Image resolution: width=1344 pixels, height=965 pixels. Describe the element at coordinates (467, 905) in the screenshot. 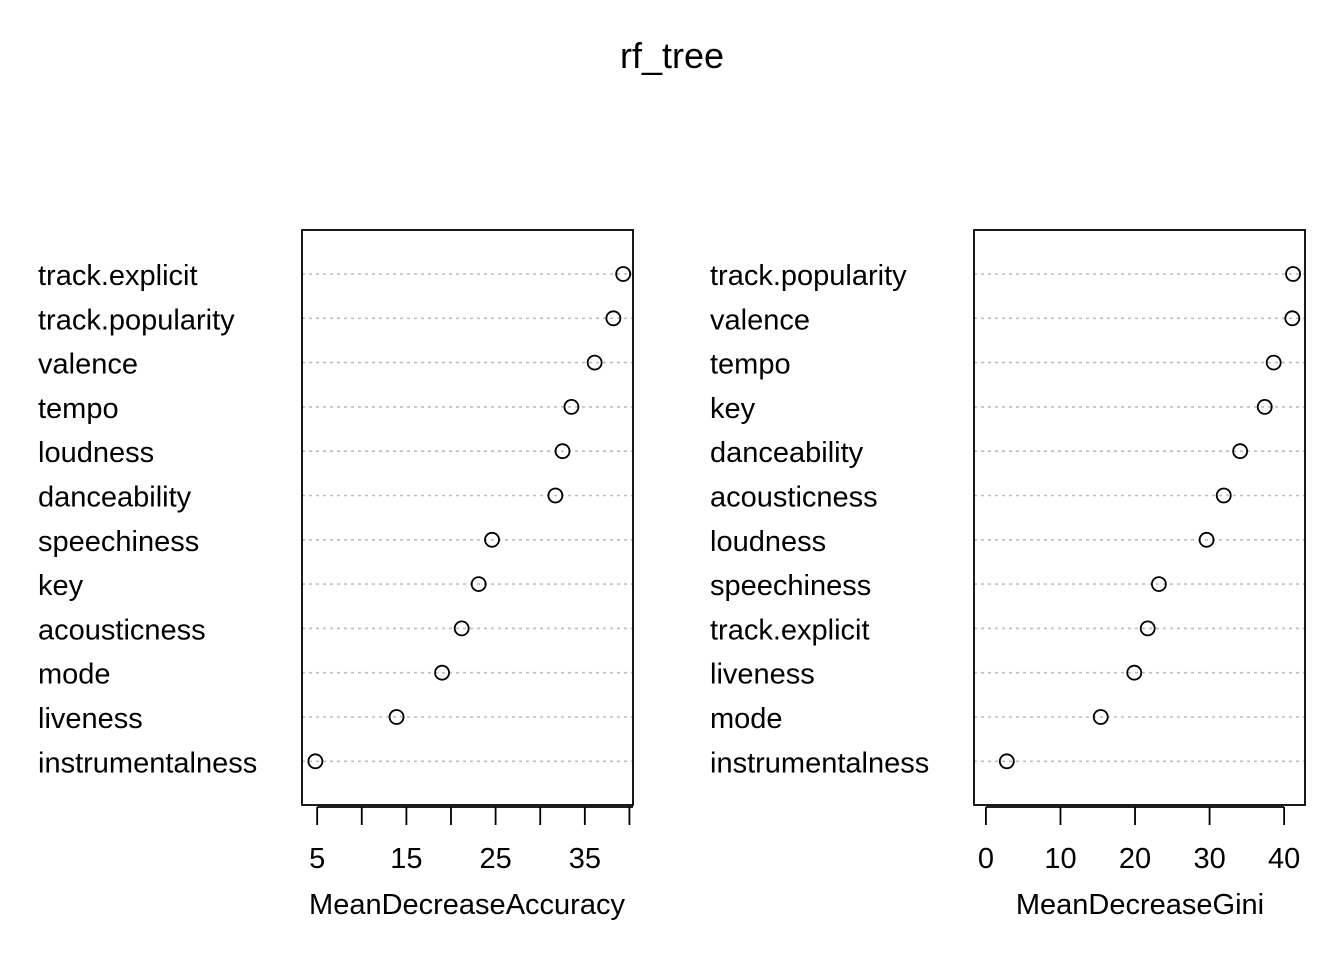

I see `x-axis-label: MeanDecreaseAccuracy` at that location.